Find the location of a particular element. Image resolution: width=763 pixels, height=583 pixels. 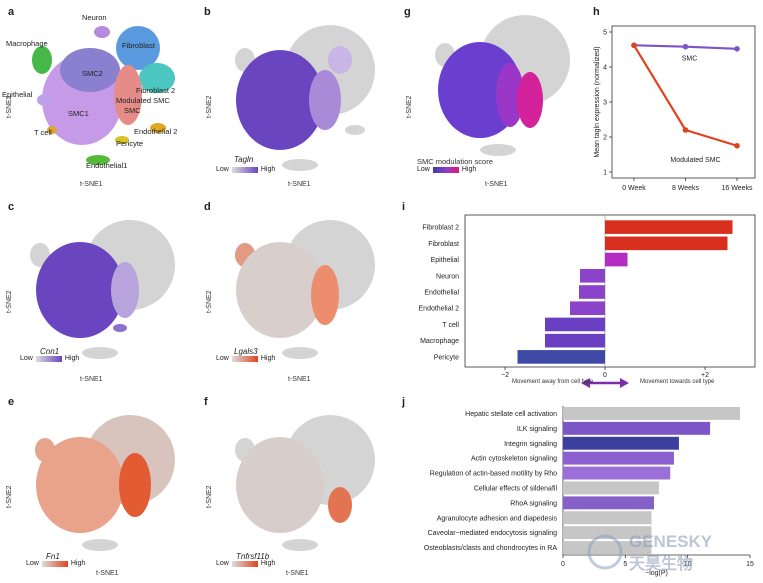

category-label: Neuron is located at coordinates (447, 276).